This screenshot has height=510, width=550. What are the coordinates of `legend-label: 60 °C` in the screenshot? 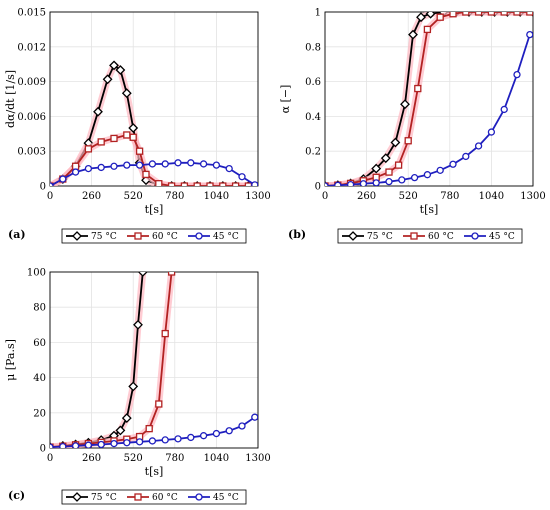 It's located at (441, 237).